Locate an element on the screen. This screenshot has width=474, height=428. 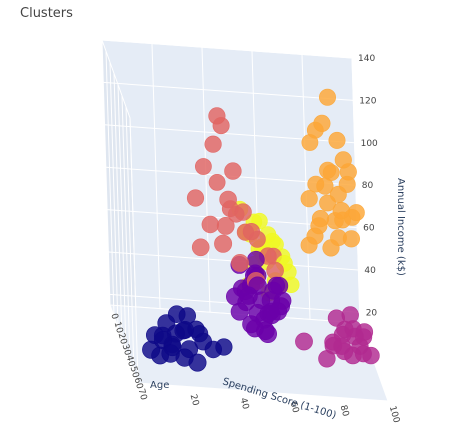
x-tick-label: 70 is located at coordinates (142, 395).